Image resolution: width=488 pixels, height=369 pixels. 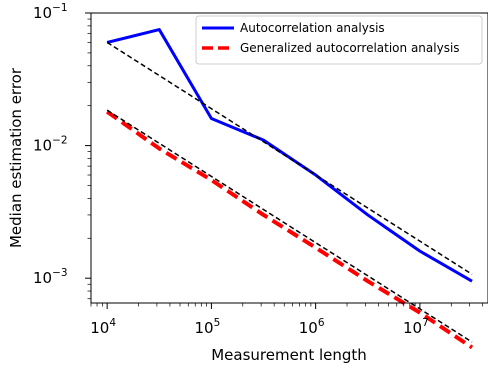 I want to click on legend-box, so click(x=339, y=40).